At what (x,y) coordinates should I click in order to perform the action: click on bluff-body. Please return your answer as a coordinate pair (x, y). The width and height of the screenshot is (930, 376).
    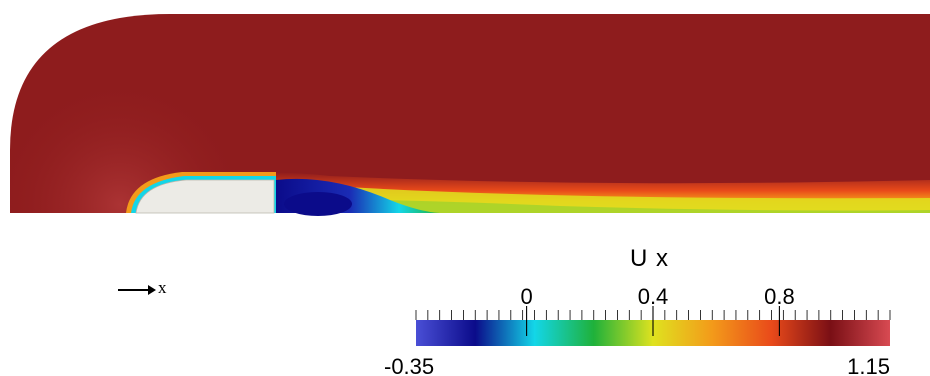
    Looking at the image, I should click on (205, 196).